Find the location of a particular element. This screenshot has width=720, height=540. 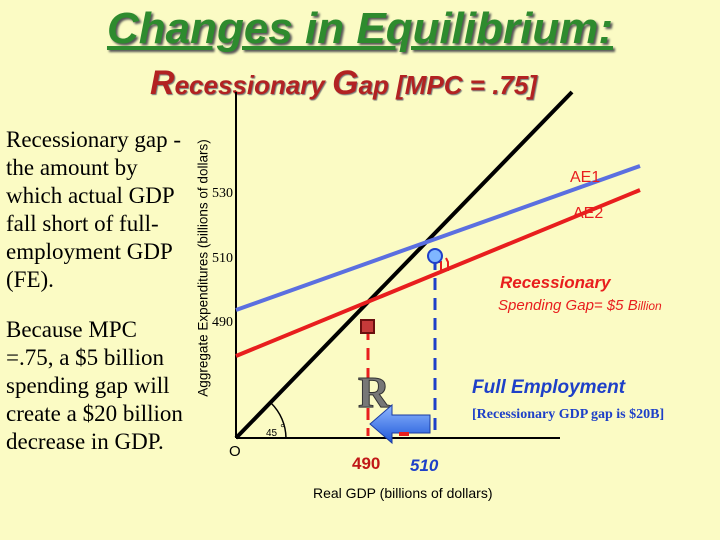

y-tick-490: 490 is located at coordinates (222, 322).